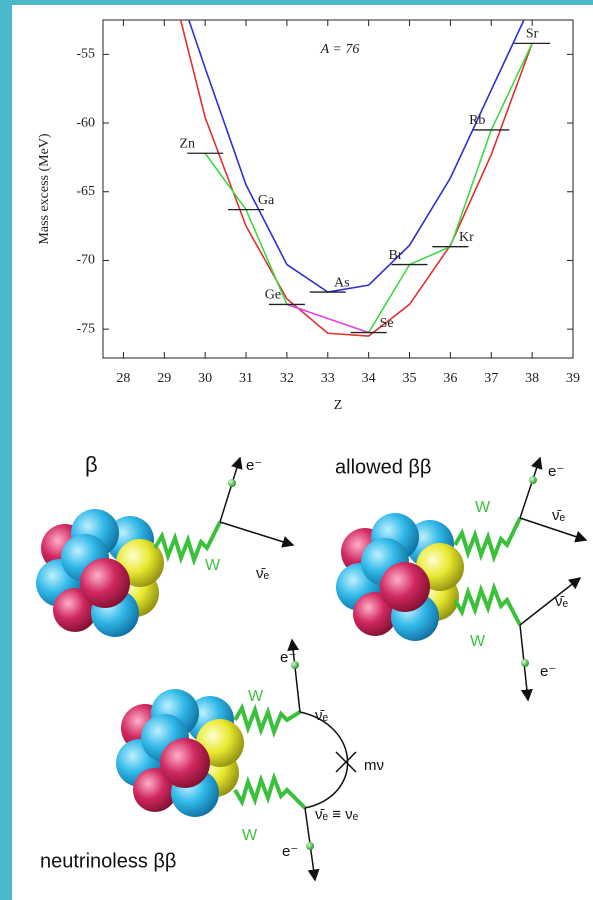 The height and width of the screenshot is (900, 593). What do you see at coordinates (340, 49) in the screenshot?
I see `annotation: A = 76` at bounding box center [340, 49].